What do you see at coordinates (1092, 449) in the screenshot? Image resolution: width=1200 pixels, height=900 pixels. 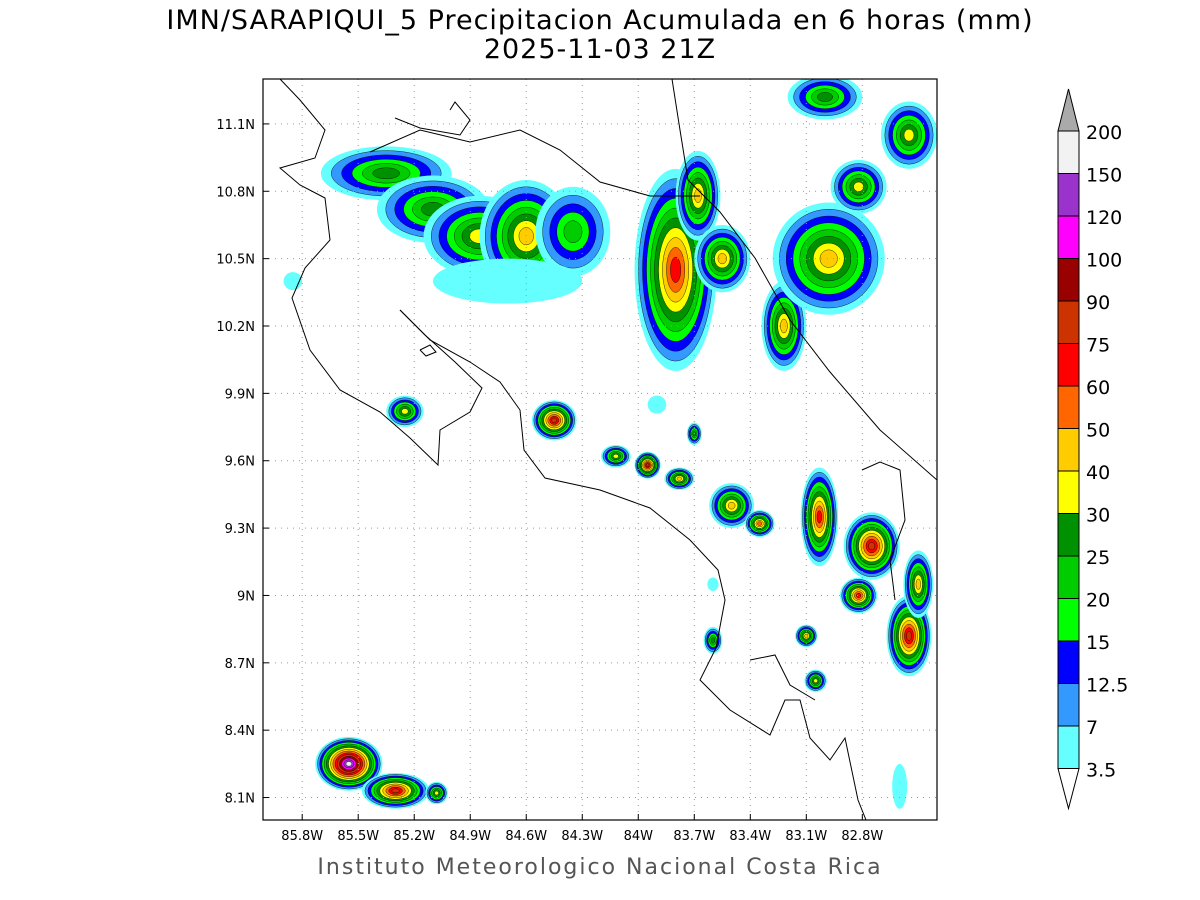 I see `colorbar: 200 150 120 100 90 75 60 50 40 30 25 20 15 12.5 7 3.5` at bounding box center [1092, 449].